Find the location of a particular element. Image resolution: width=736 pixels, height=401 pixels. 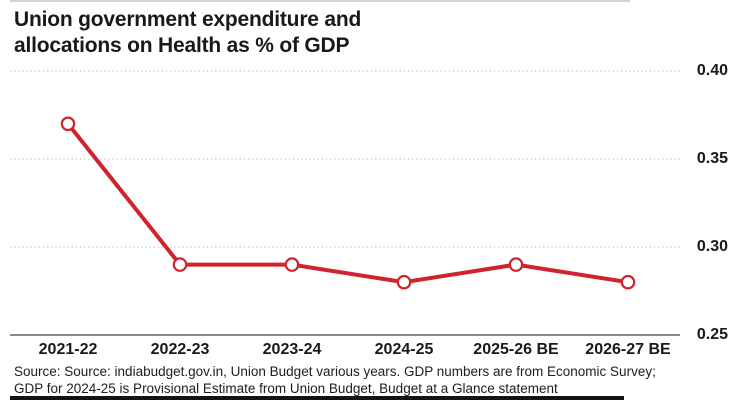

x-tick-label: 2026-27 BE is located at coordinates (628, 349).